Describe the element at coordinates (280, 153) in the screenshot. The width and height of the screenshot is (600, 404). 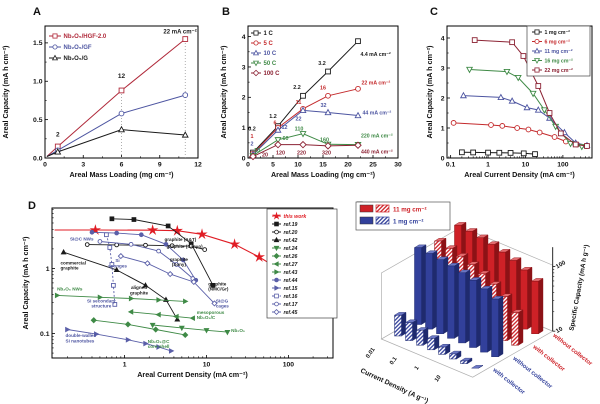
I see `svg-text: 120` at that location.